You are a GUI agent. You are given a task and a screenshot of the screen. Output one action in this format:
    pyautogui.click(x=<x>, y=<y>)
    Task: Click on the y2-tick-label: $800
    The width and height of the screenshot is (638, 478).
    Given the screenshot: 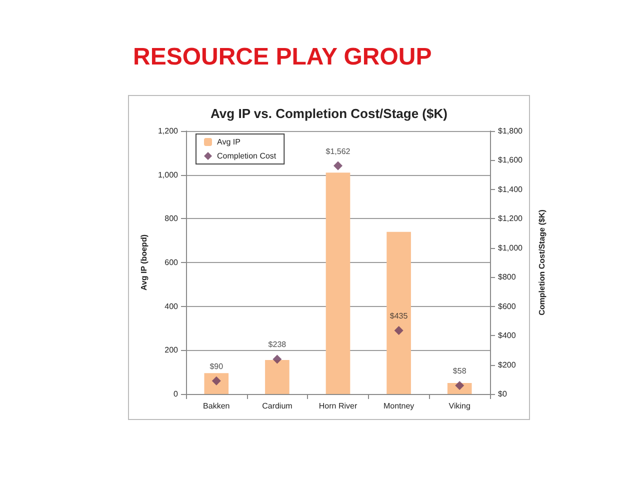 What is the action you would take?
    pyautogui.click(x=507, y=277)
    